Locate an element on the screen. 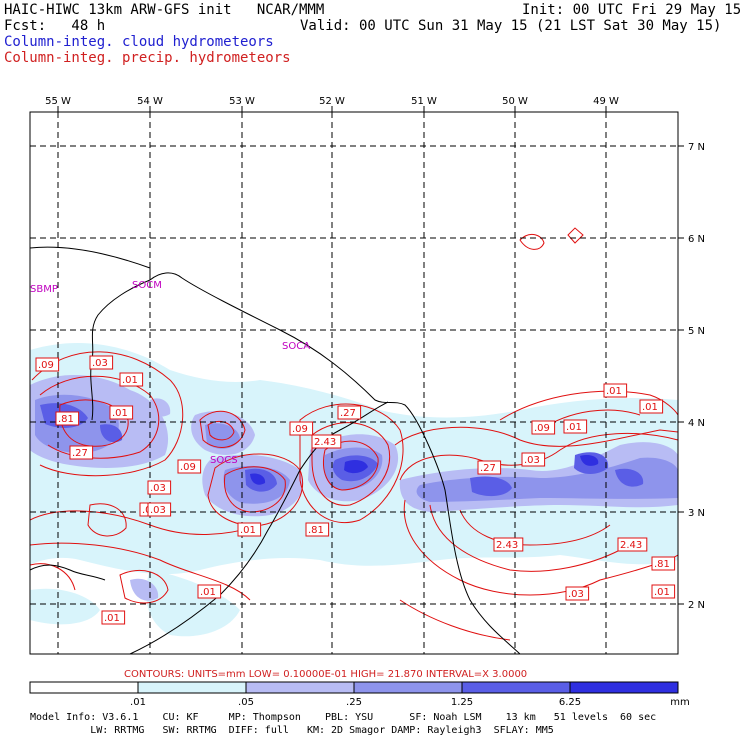 The width and height of the screenshot is (740, 740). forecast-hour: Fcst: 48 h is located at coordinates (55, 26).